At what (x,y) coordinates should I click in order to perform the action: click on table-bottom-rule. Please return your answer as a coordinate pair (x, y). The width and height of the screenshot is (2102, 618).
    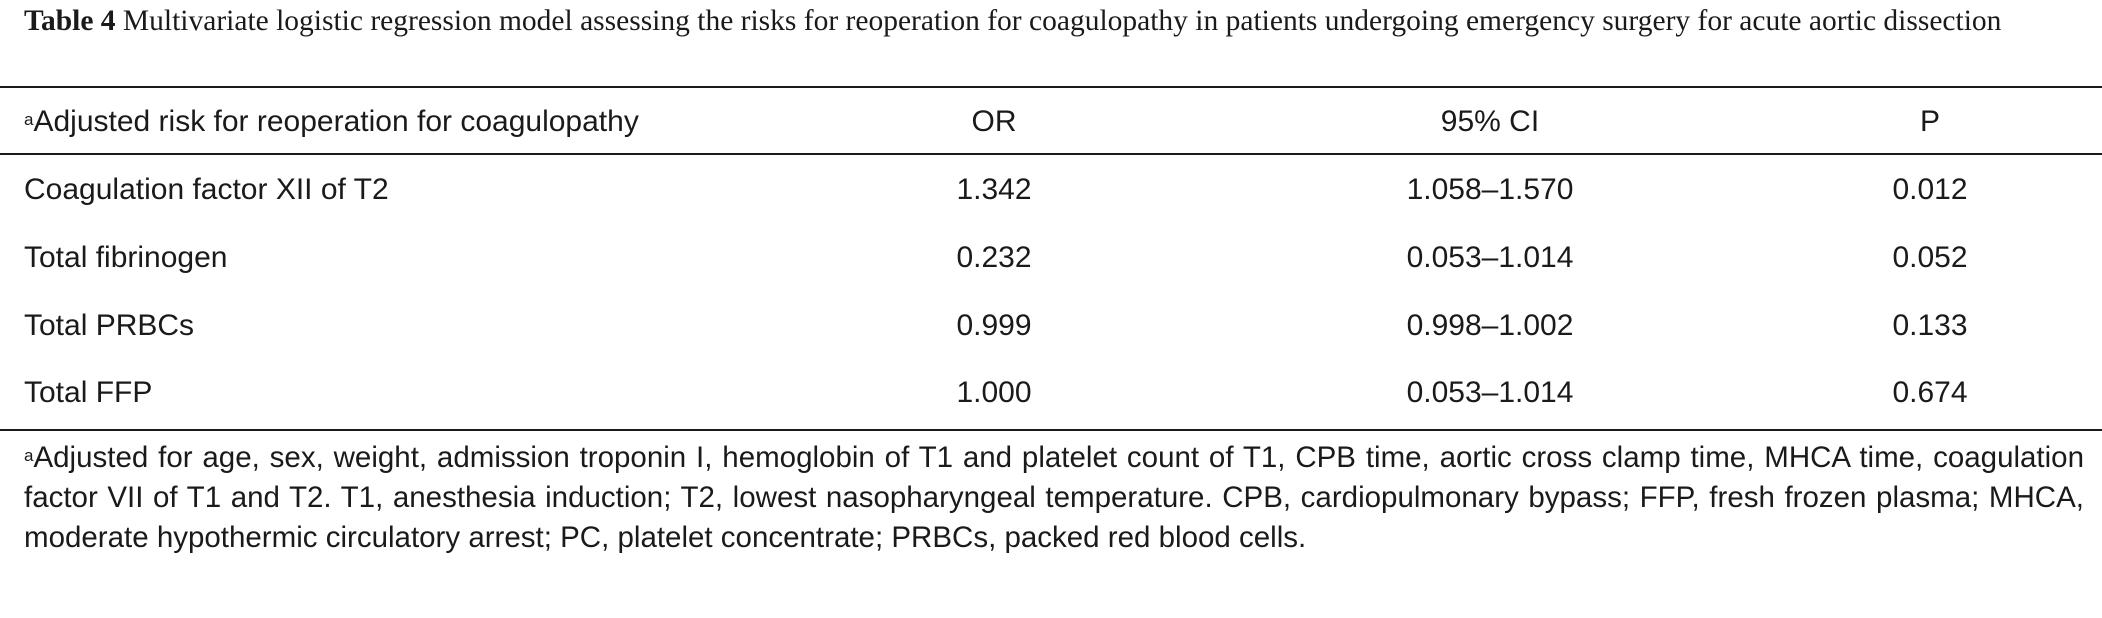
    Looking at the image, I should click on (1051, 430).